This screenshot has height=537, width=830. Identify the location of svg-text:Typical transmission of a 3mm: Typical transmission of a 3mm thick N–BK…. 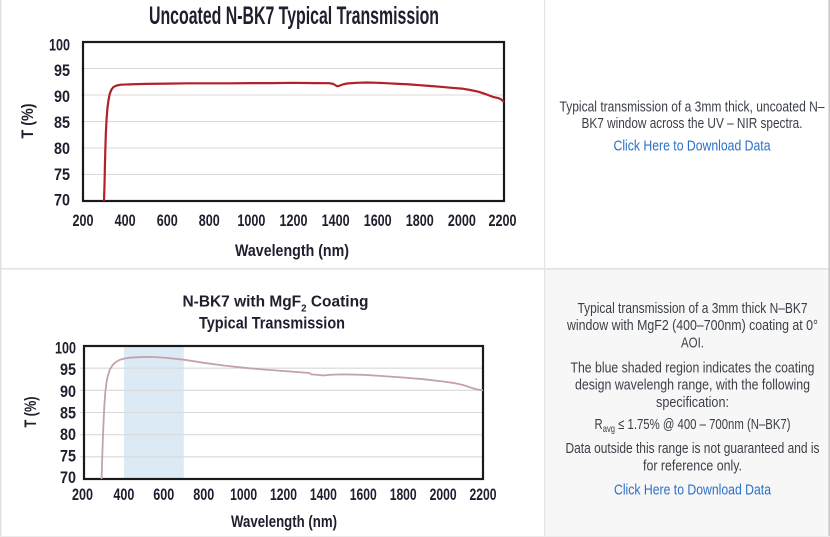
(693, 309).